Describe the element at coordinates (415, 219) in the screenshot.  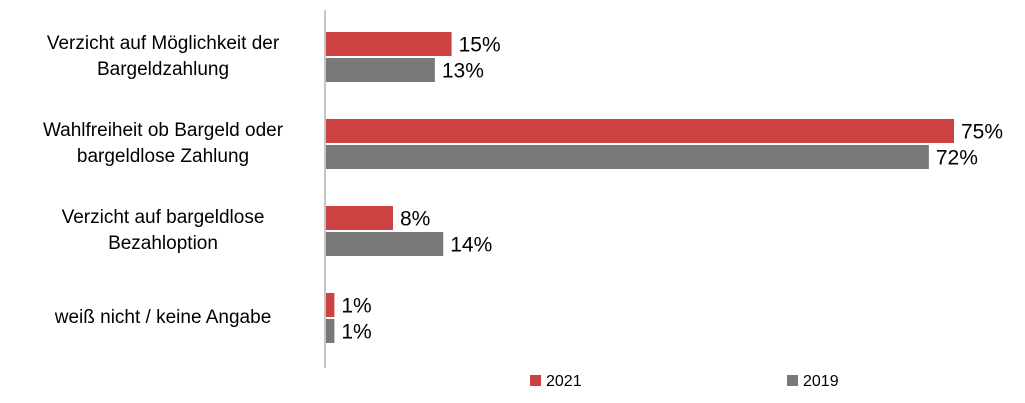
I see `value-label: 8%` at that location.